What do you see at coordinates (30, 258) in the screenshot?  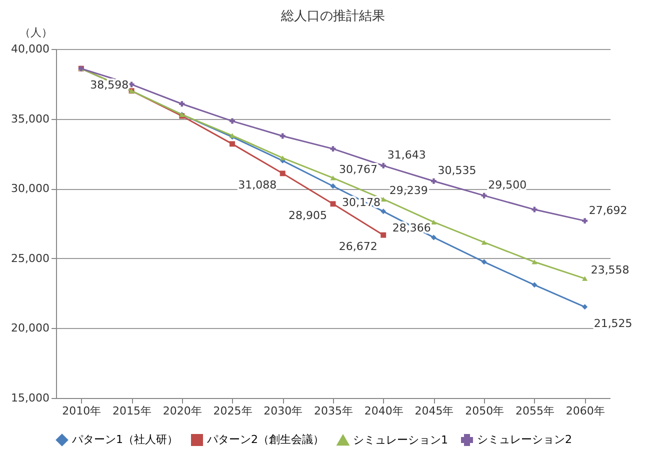 I see `y-tick-label: 25,000` at bounding box center [30, 258].